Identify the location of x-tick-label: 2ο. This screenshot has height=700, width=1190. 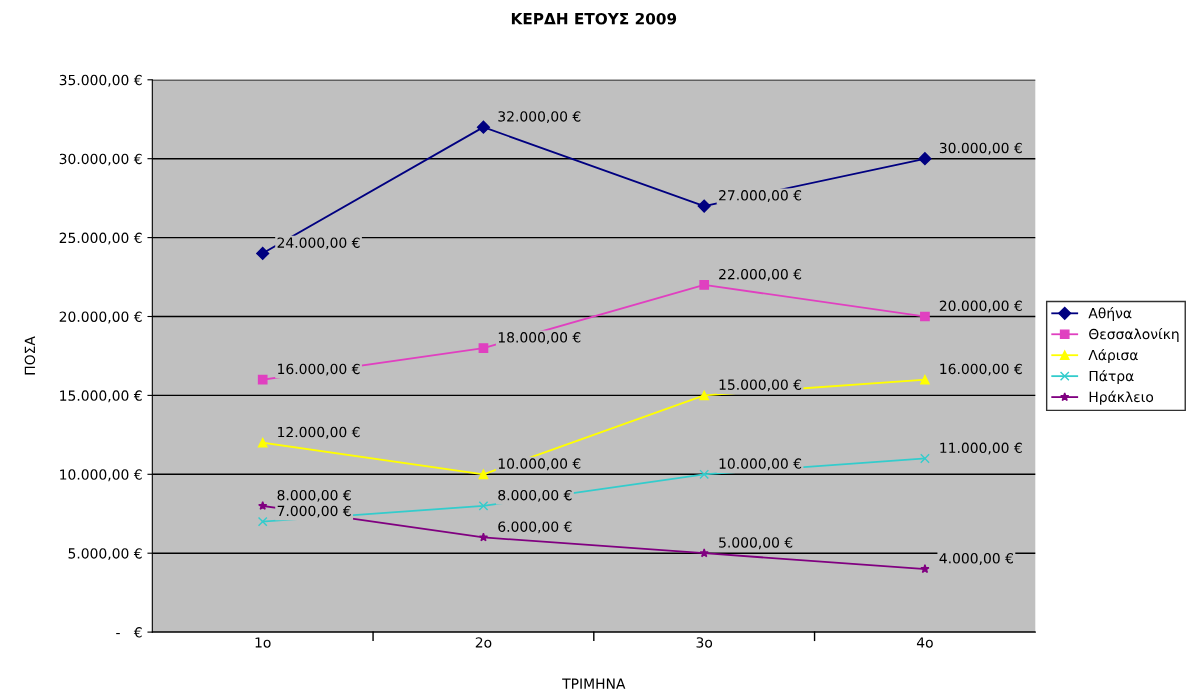
(483, 642).